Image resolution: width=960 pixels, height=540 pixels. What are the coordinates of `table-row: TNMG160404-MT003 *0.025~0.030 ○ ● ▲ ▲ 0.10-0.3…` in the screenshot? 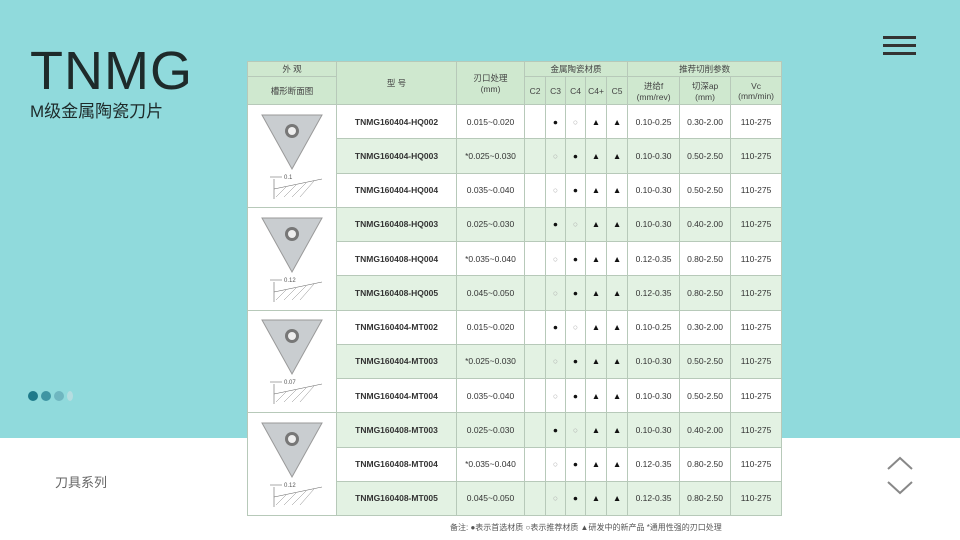 It's located at (515, 361).